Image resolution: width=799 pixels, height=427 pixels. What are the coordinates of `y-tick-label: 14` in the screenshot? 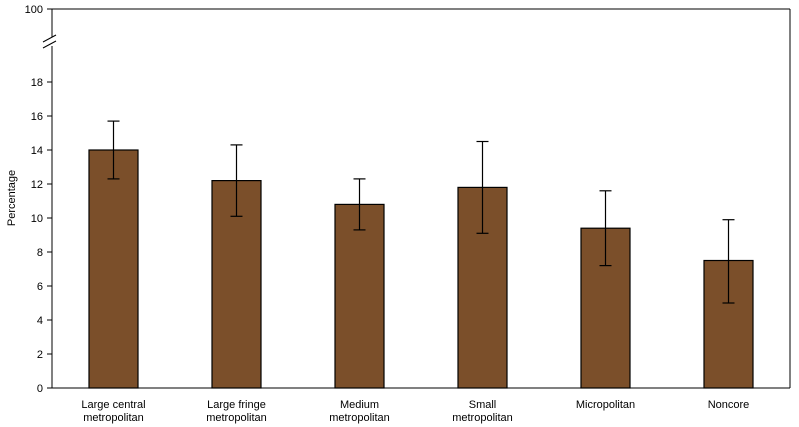 It's located at (37, 151).